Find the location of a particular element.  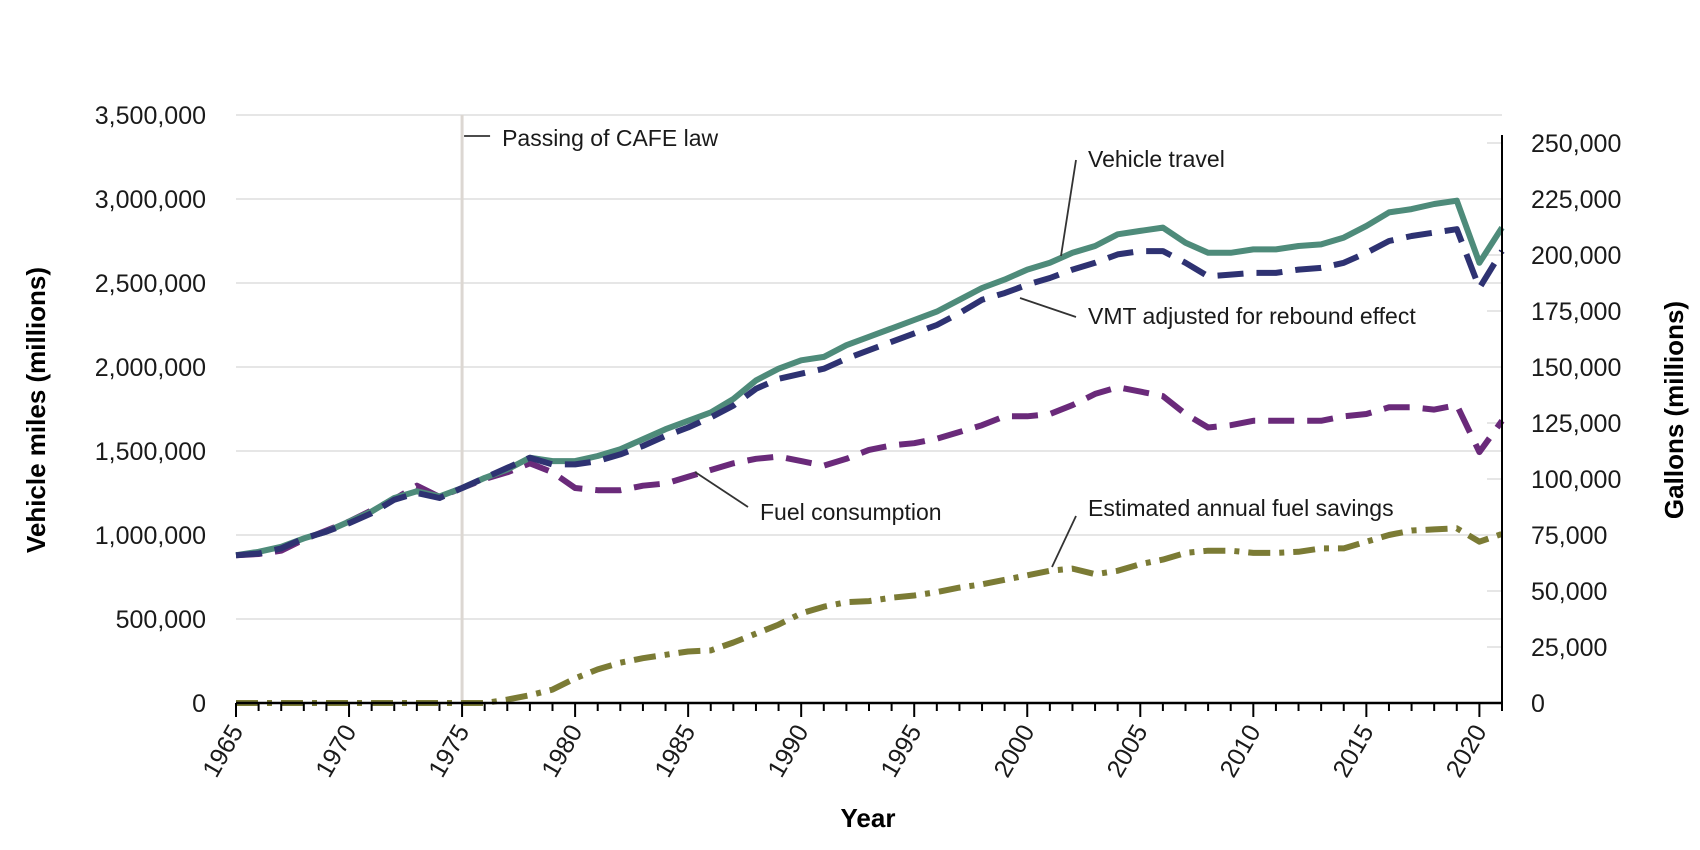

y-left-tick-label: 2,000,000 is located at coordinates (150, 368).